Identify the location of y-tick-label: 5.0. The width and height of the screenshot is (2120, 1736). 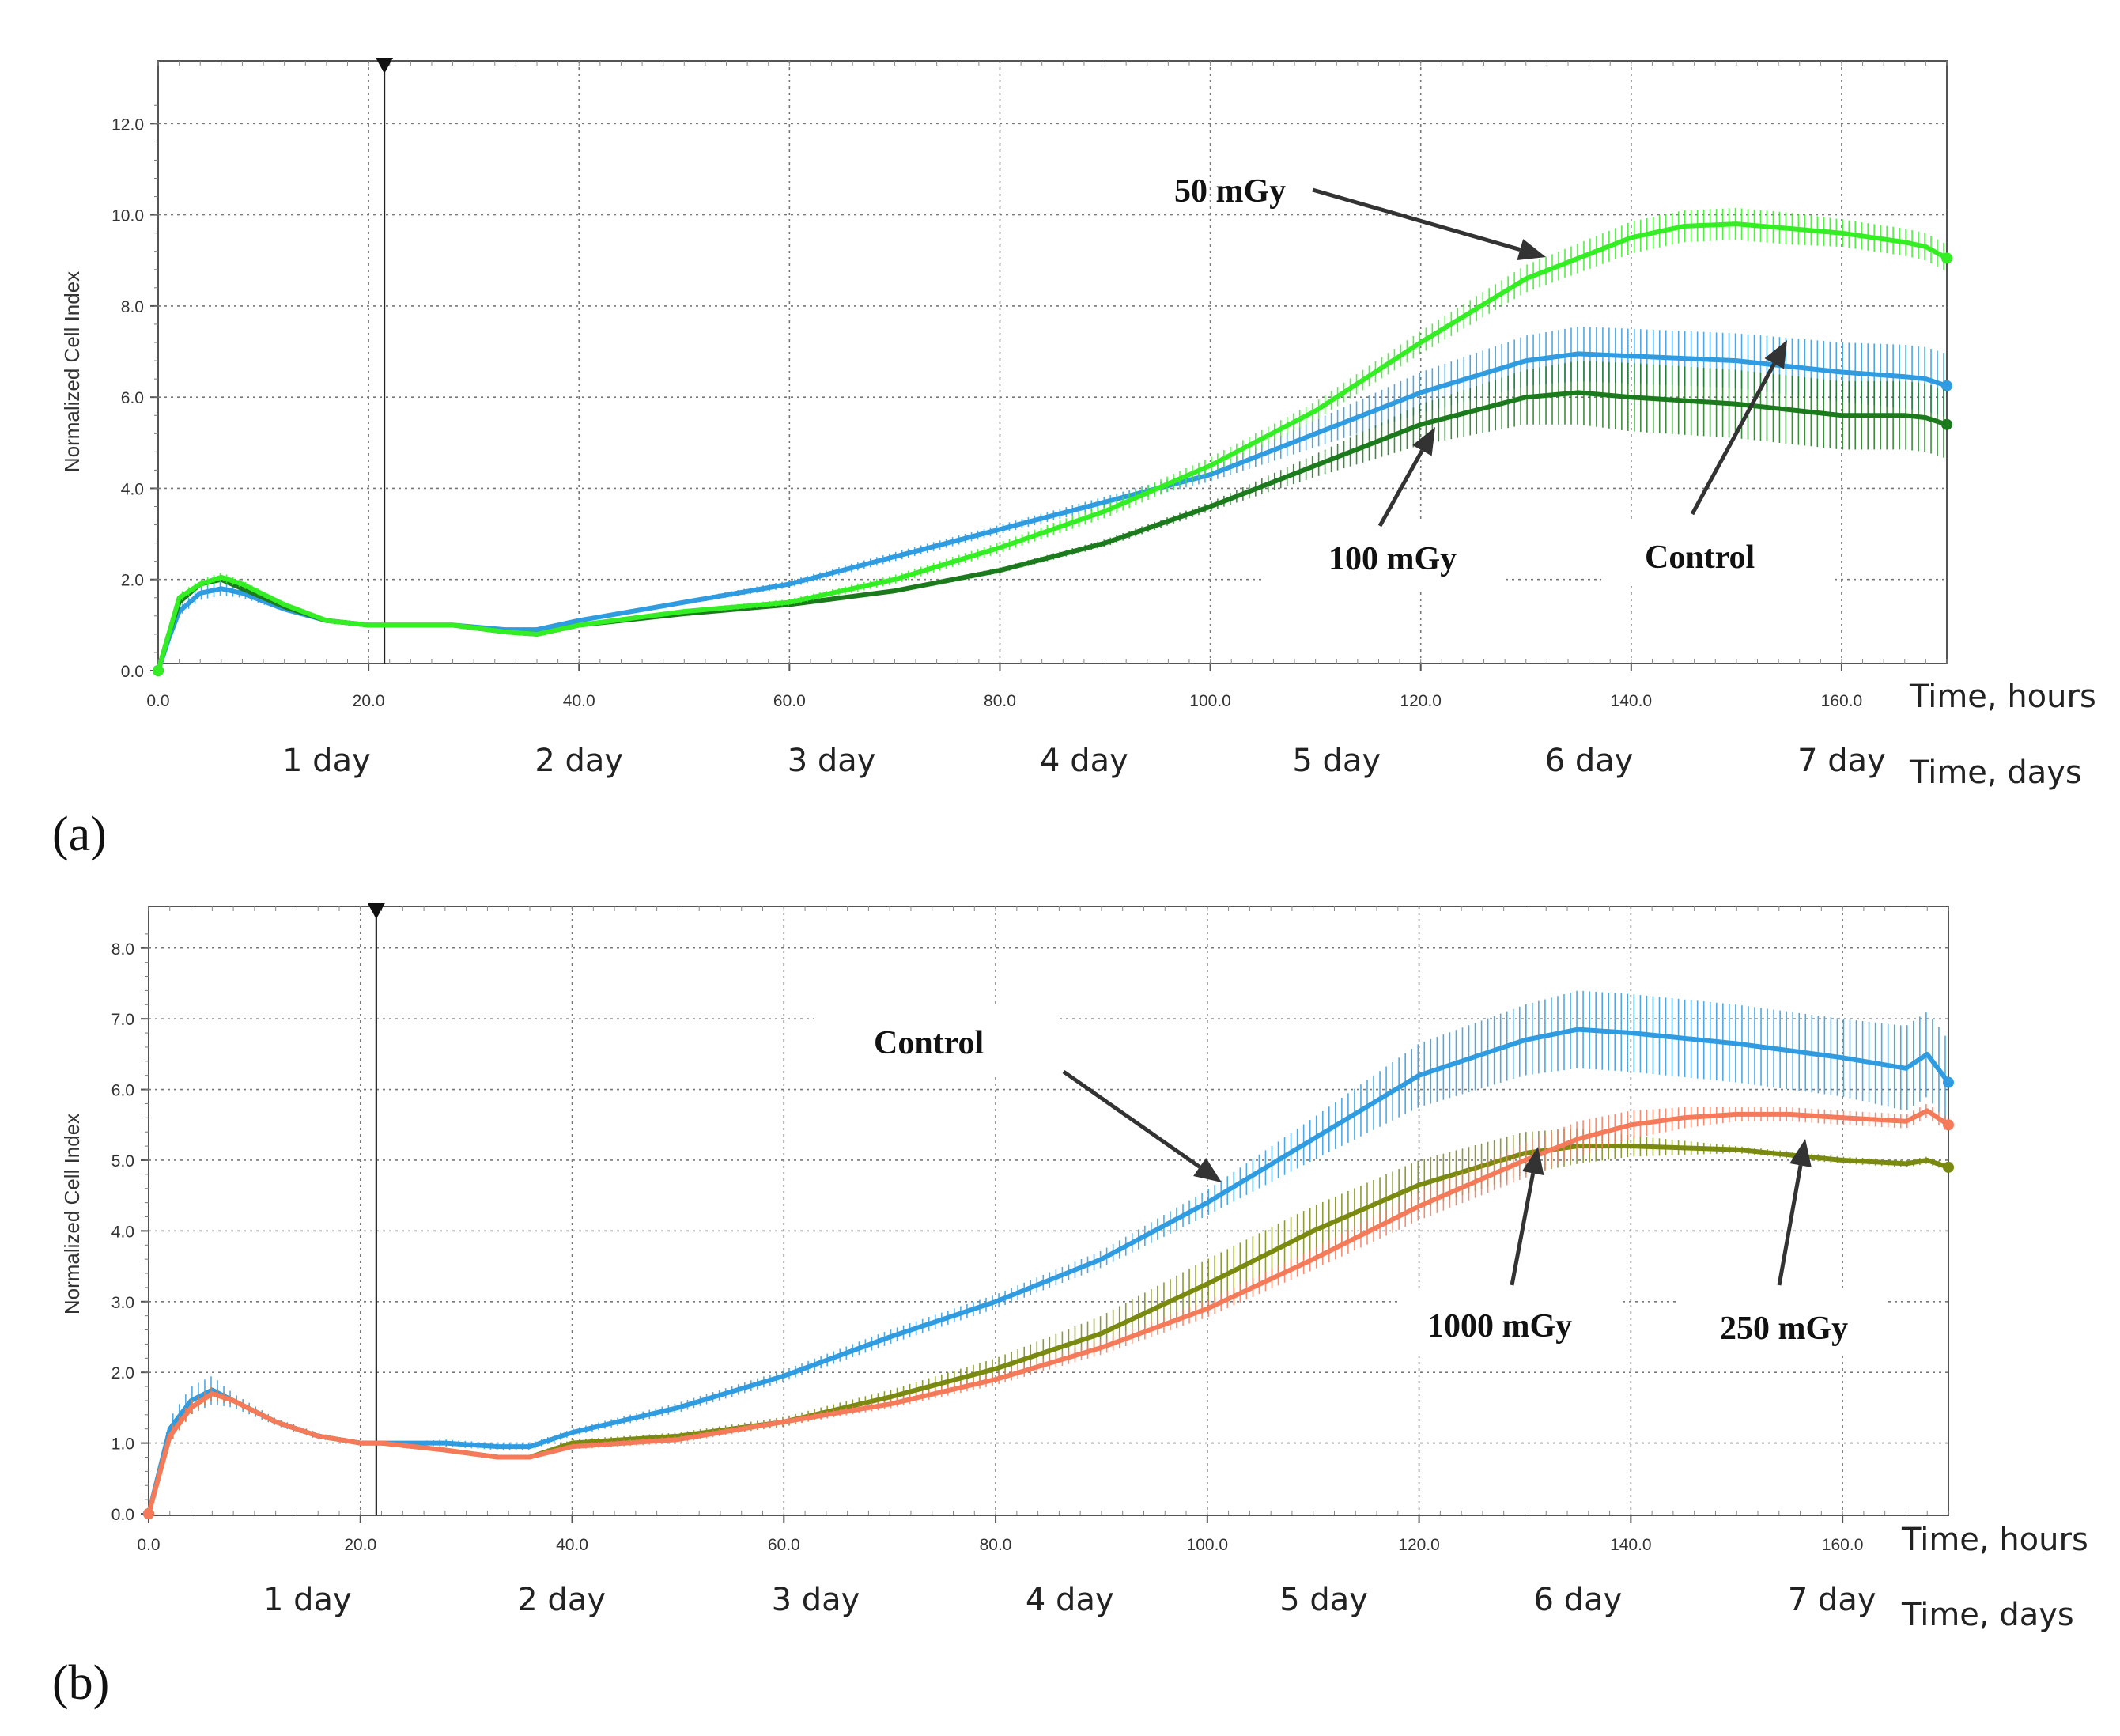
(122, 1162).